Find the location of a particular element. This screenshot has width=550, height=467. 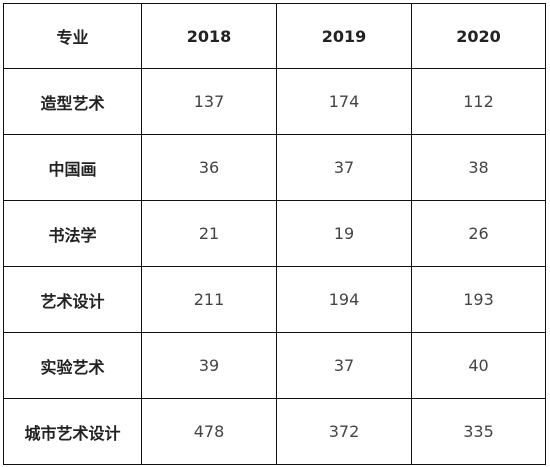

table-row: 实验艺术 39 37 40 is located at coordinates (274, 365).